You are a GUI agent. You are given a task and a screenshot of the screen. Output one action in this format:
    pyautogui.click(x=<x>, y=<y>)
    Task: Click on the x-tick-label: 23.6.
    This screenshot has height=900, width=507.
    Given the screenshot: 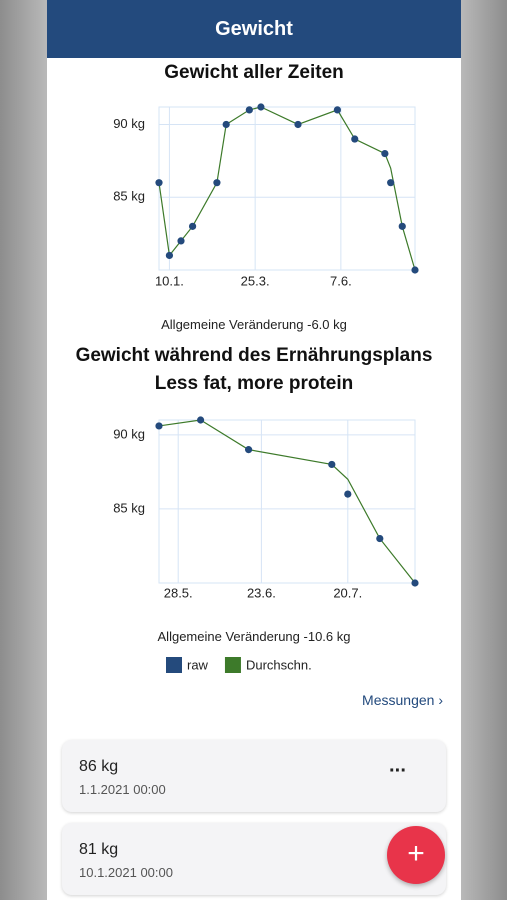 What is the action you would take?
    pyautogui.click(x=261, y=592)
    